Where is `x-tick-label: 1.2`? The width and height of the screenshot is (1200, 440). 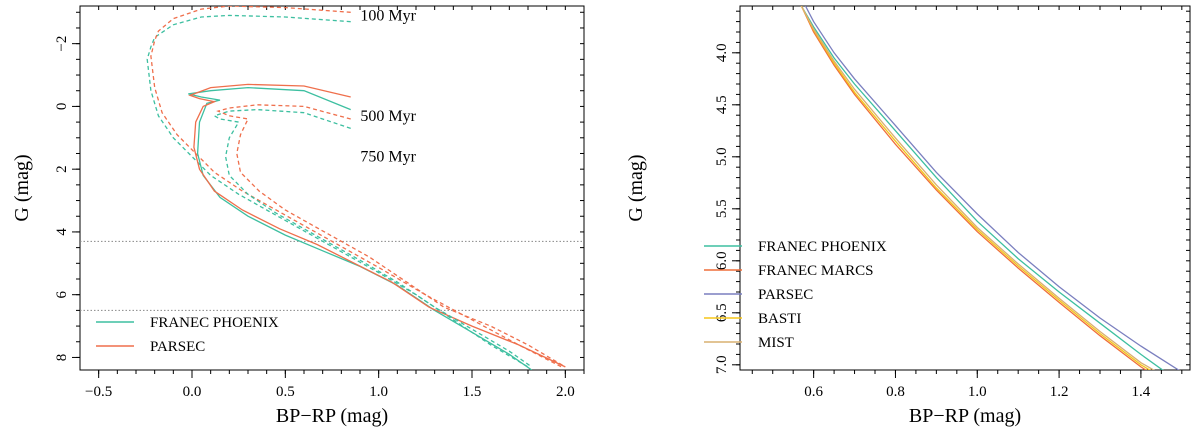 x-tick-label: 1.2 is located at coordinates (1059, 392).